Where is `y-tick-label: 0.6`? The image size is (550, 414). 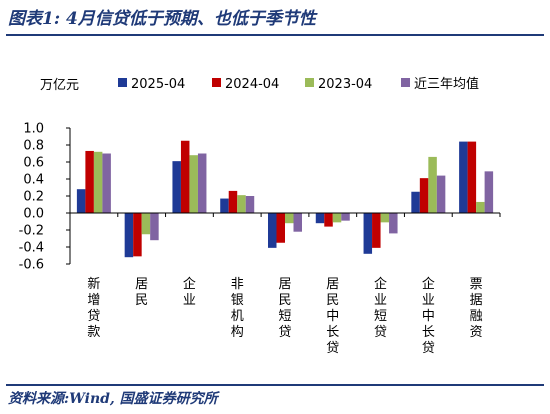 y-tick-label: 0.6 is located at coordinates (33, 163).